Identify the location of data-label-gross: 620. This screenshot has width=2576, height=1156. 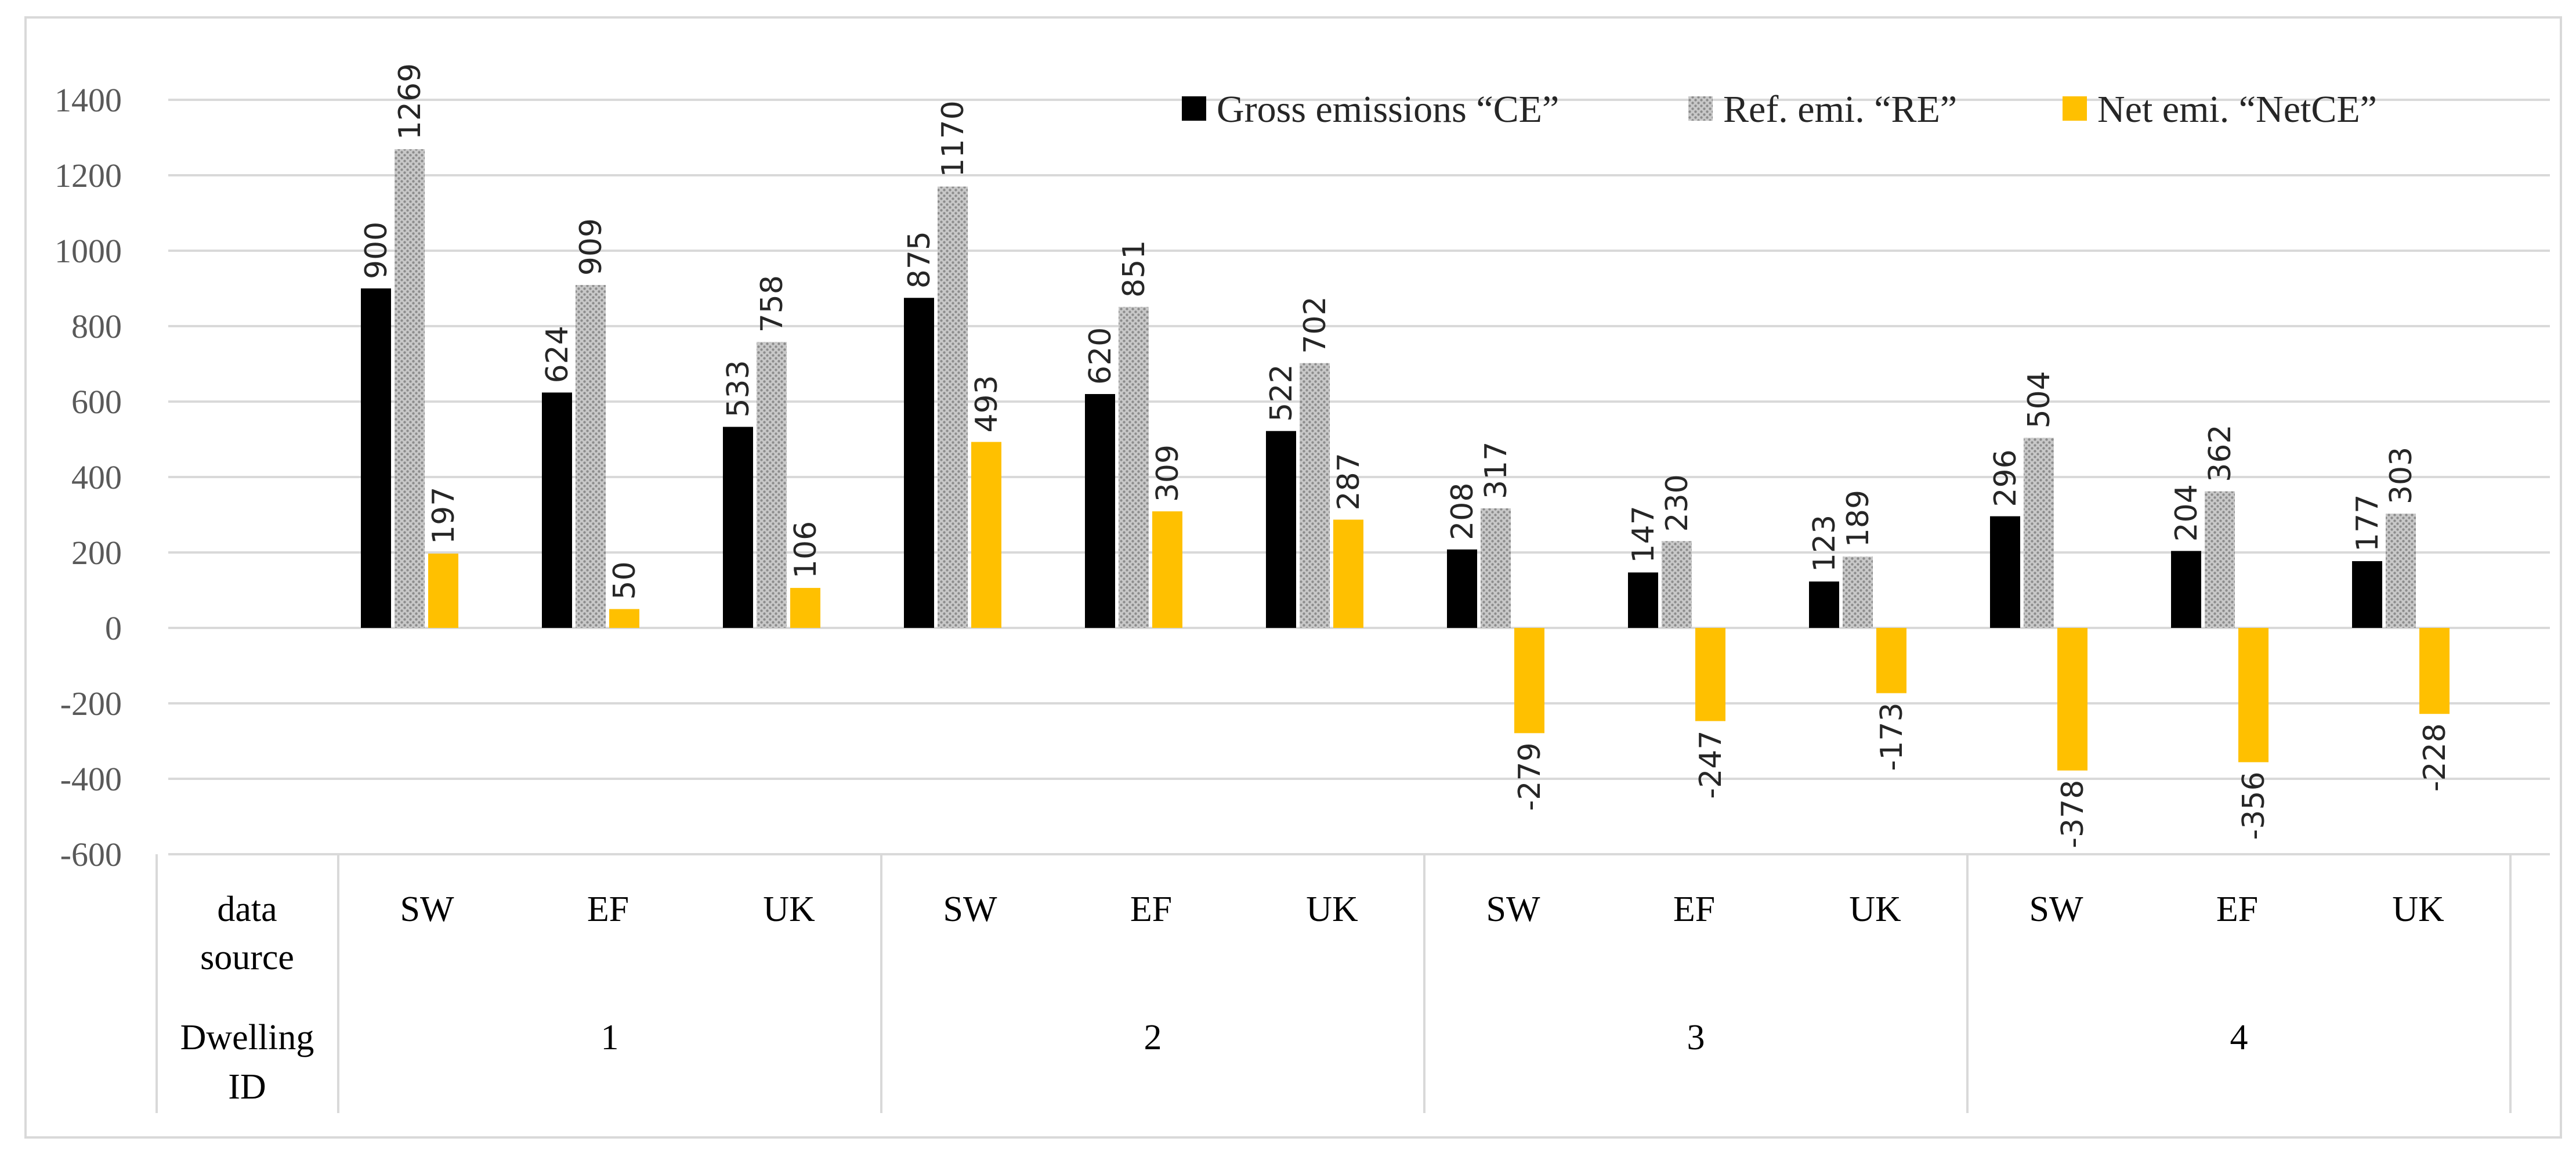
(1100, 356).